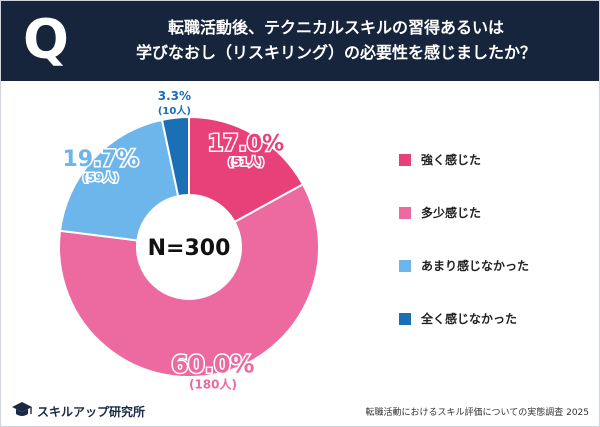  Describe the element at coordinates (451, 213) in the screenshot. I see `legend-label: 多少感じた` at that location.